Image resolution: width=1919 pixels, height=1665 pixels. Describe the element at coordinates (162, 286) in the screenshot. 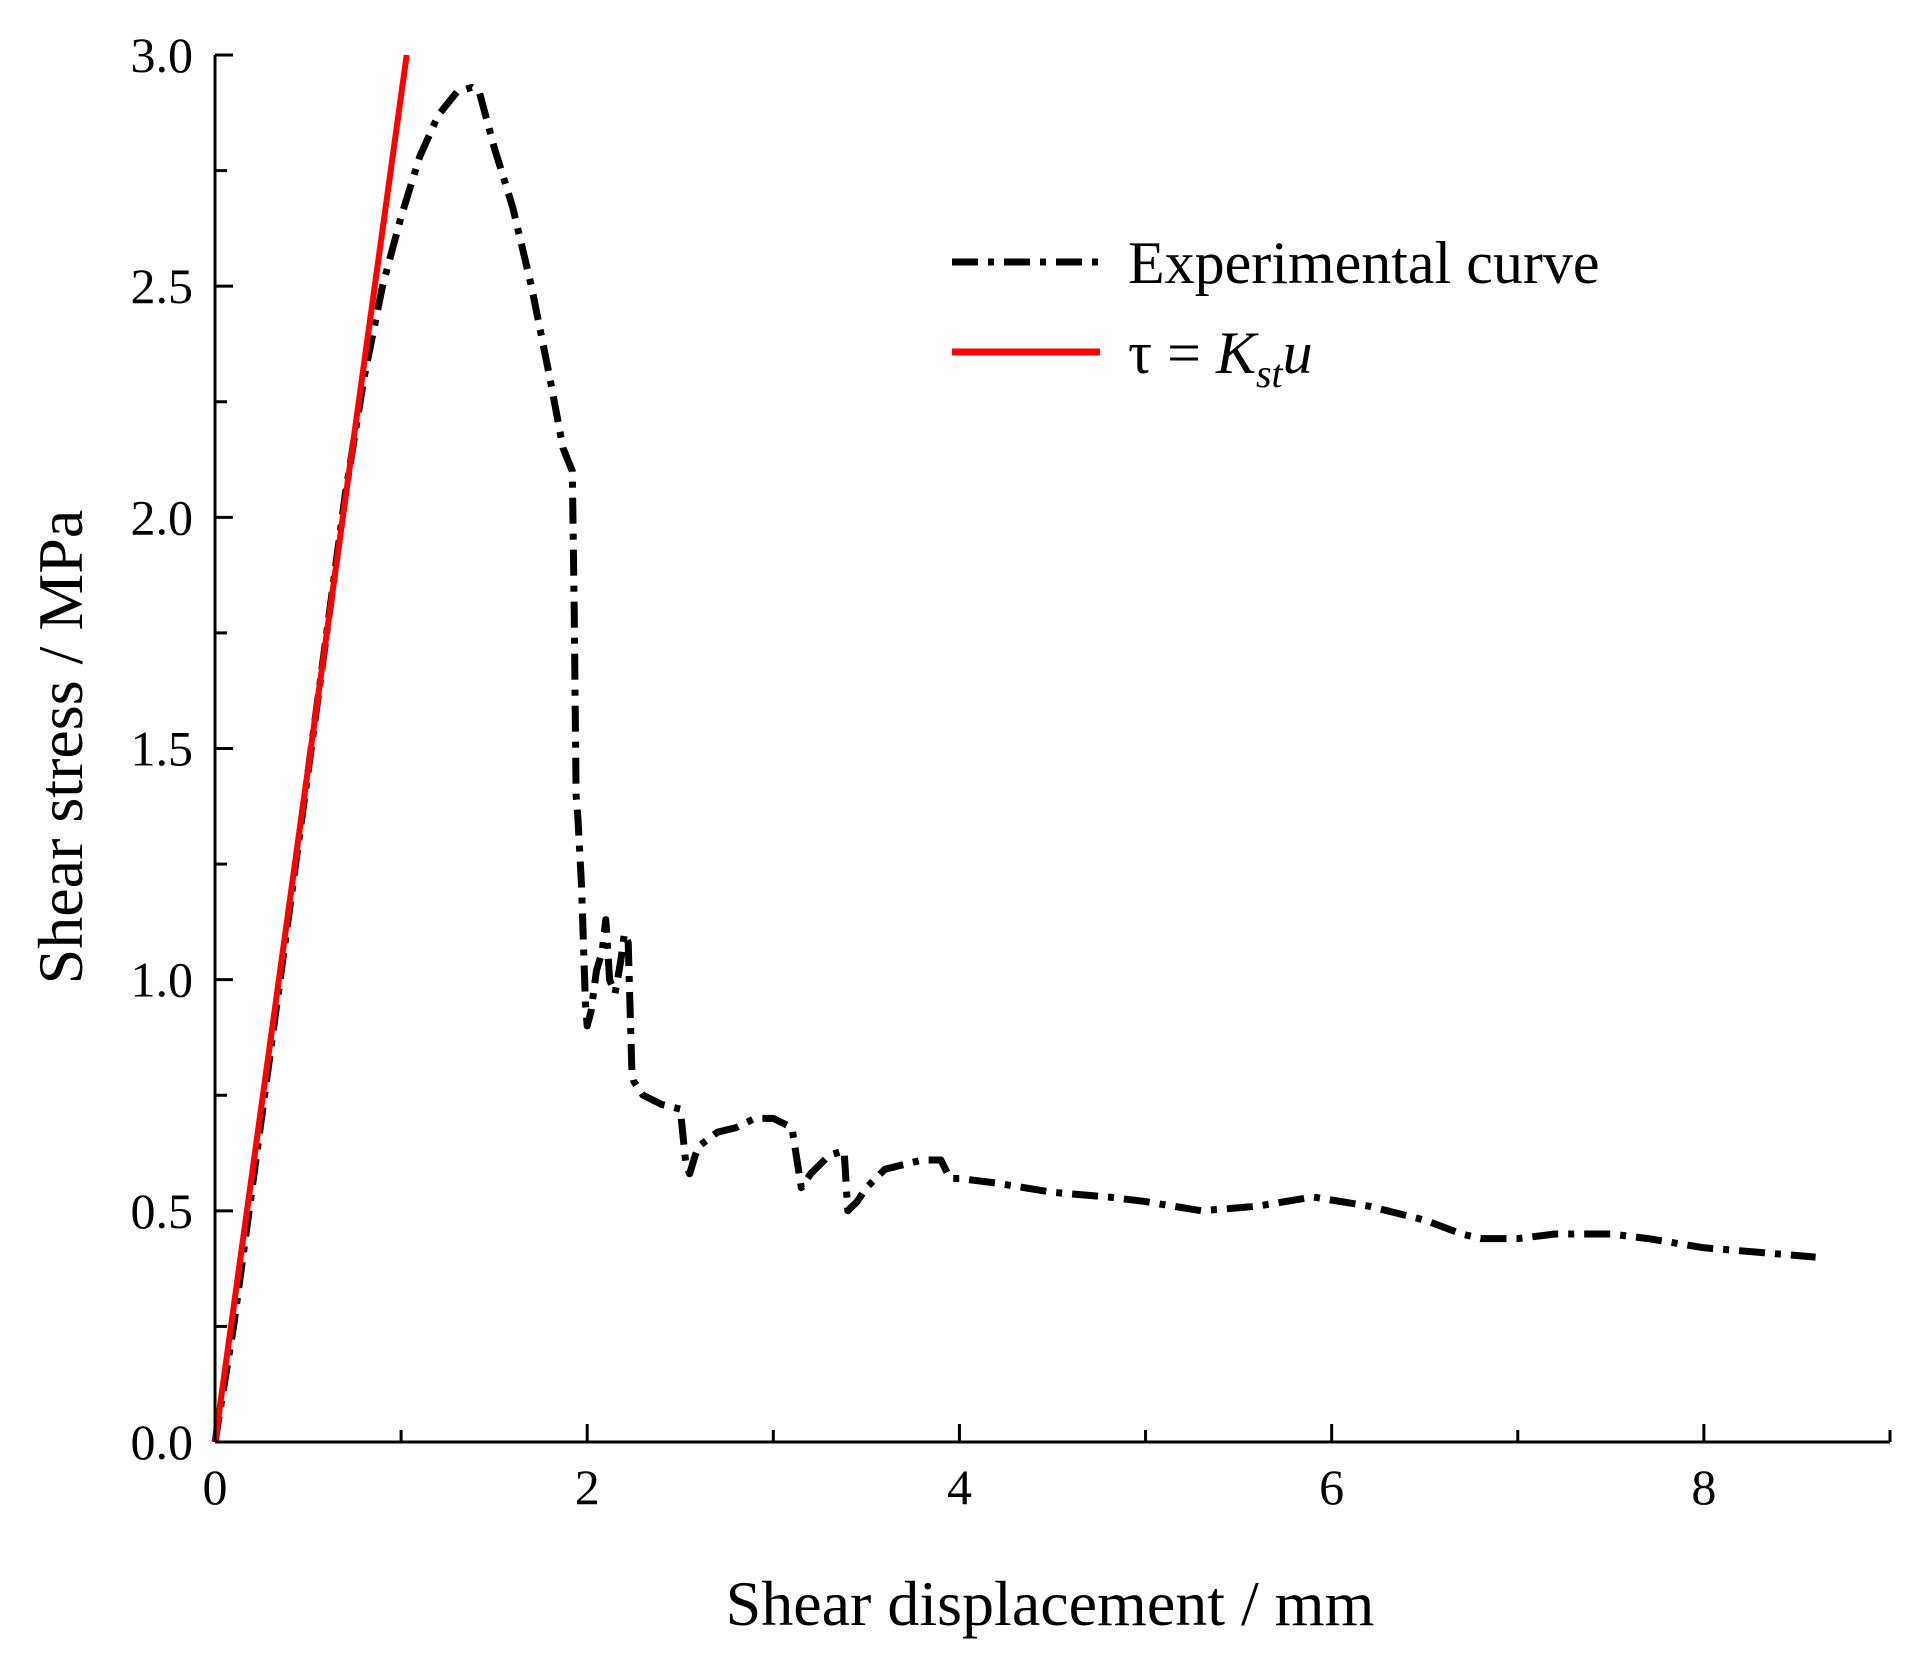

I see `y-tick-label: 2.5` at that location.